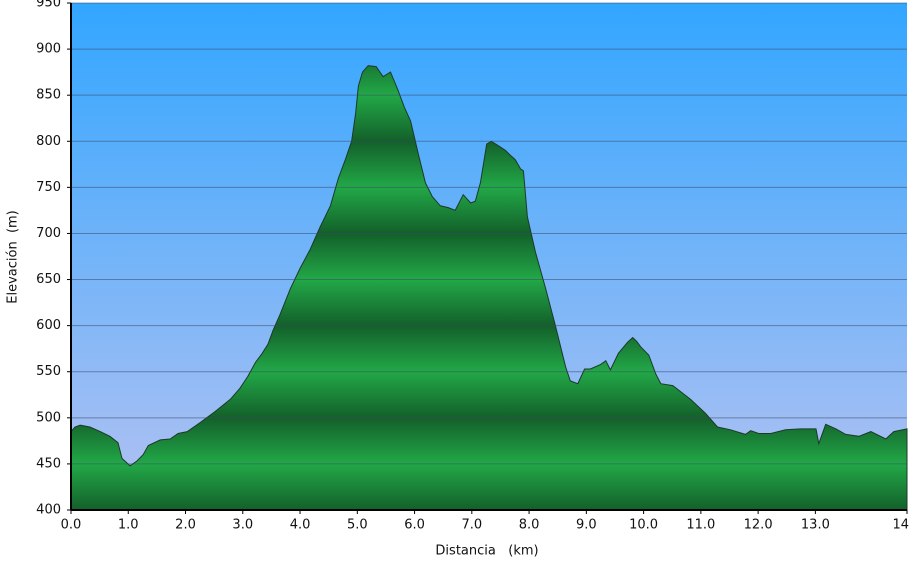 This screenshot has width=910, height=561. Describe the element at coordinates (48, 95) in the screenshot. I see `y-tick-label: 850` at that location.